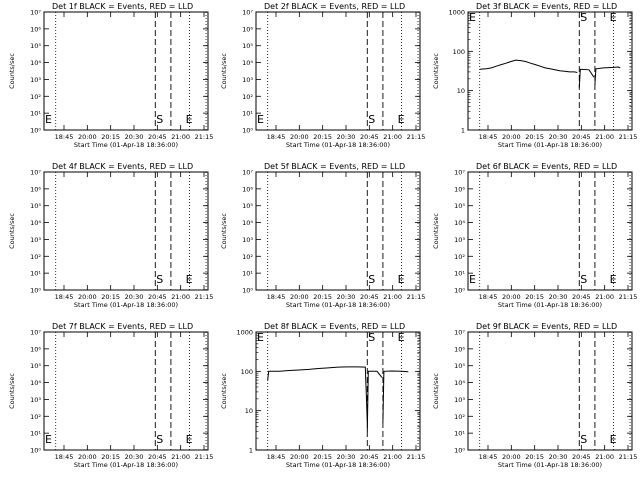 Image resolution: width=640 pixels, height=480 pixels. Describe the element at coordinates (334, 166) in the screenshot. I see `panel-title: Det 5f BLACK = Events, RED = LLD` at that location.